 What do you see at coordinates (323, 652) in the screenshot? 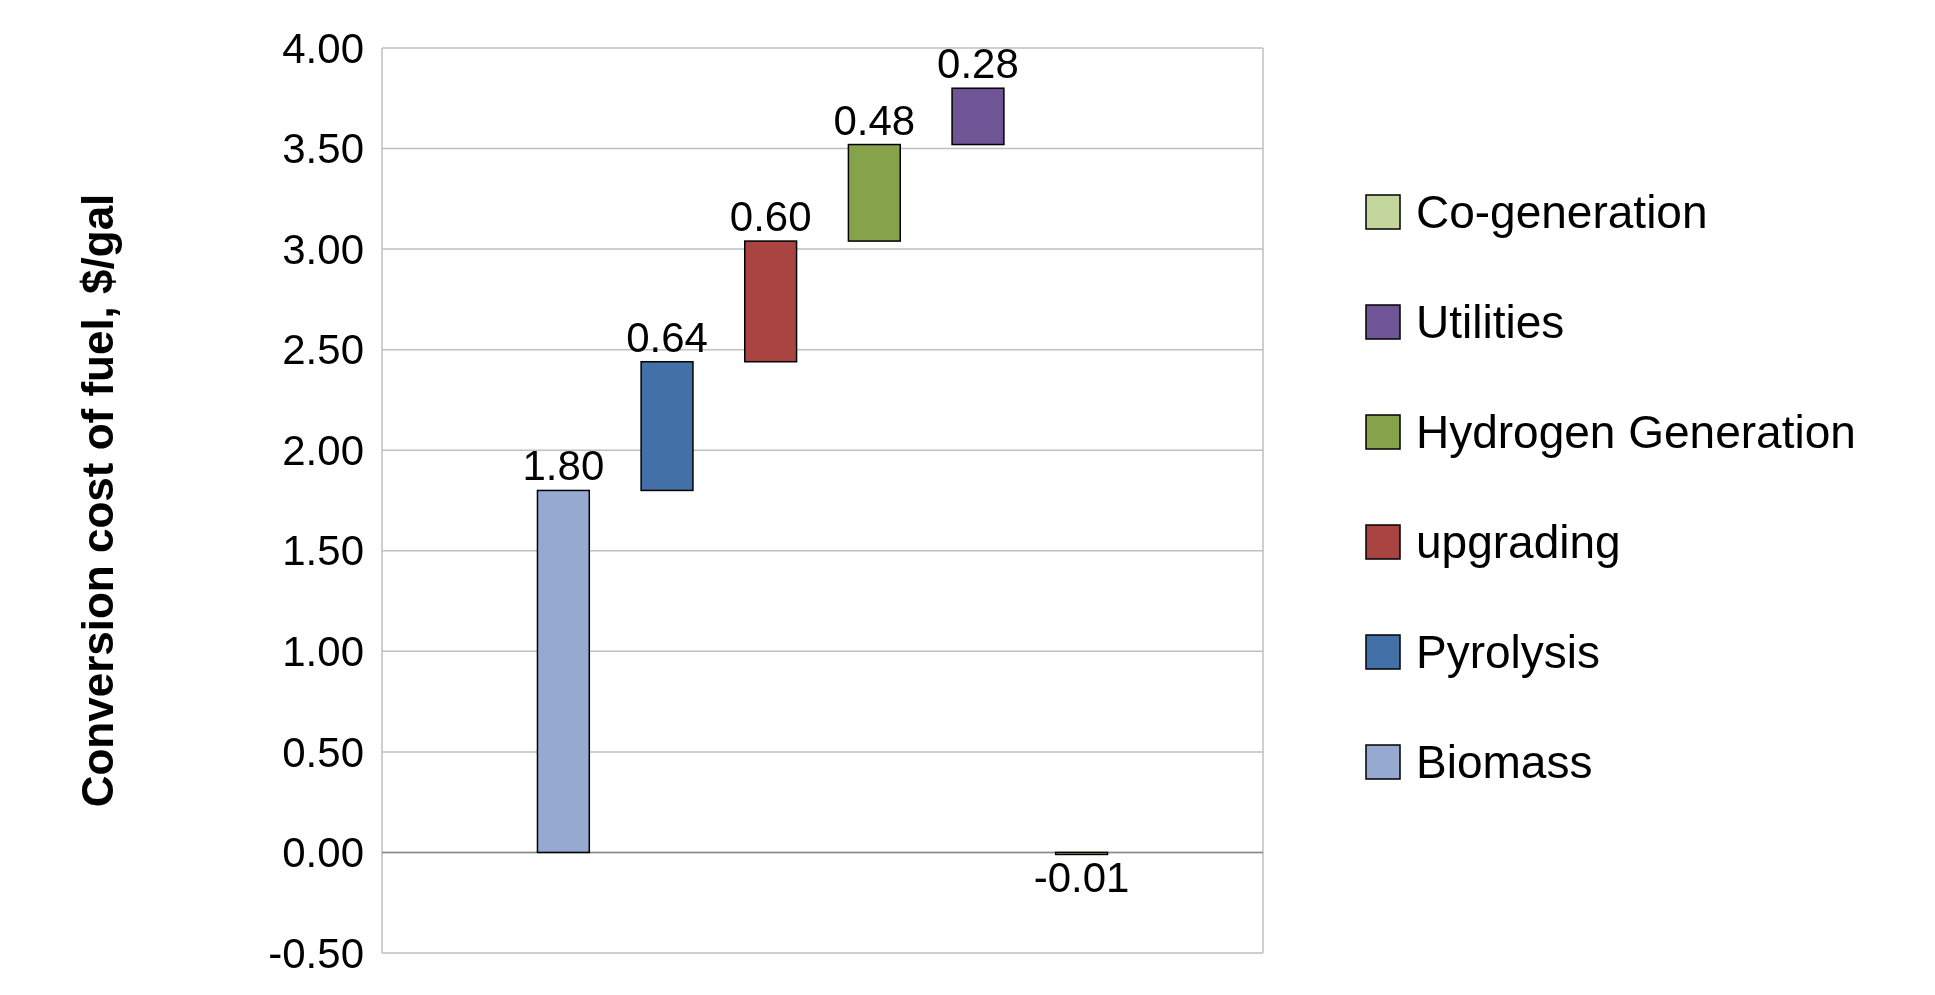
I see `y-tick-label: 1.00` at bounding box center [323, 652].